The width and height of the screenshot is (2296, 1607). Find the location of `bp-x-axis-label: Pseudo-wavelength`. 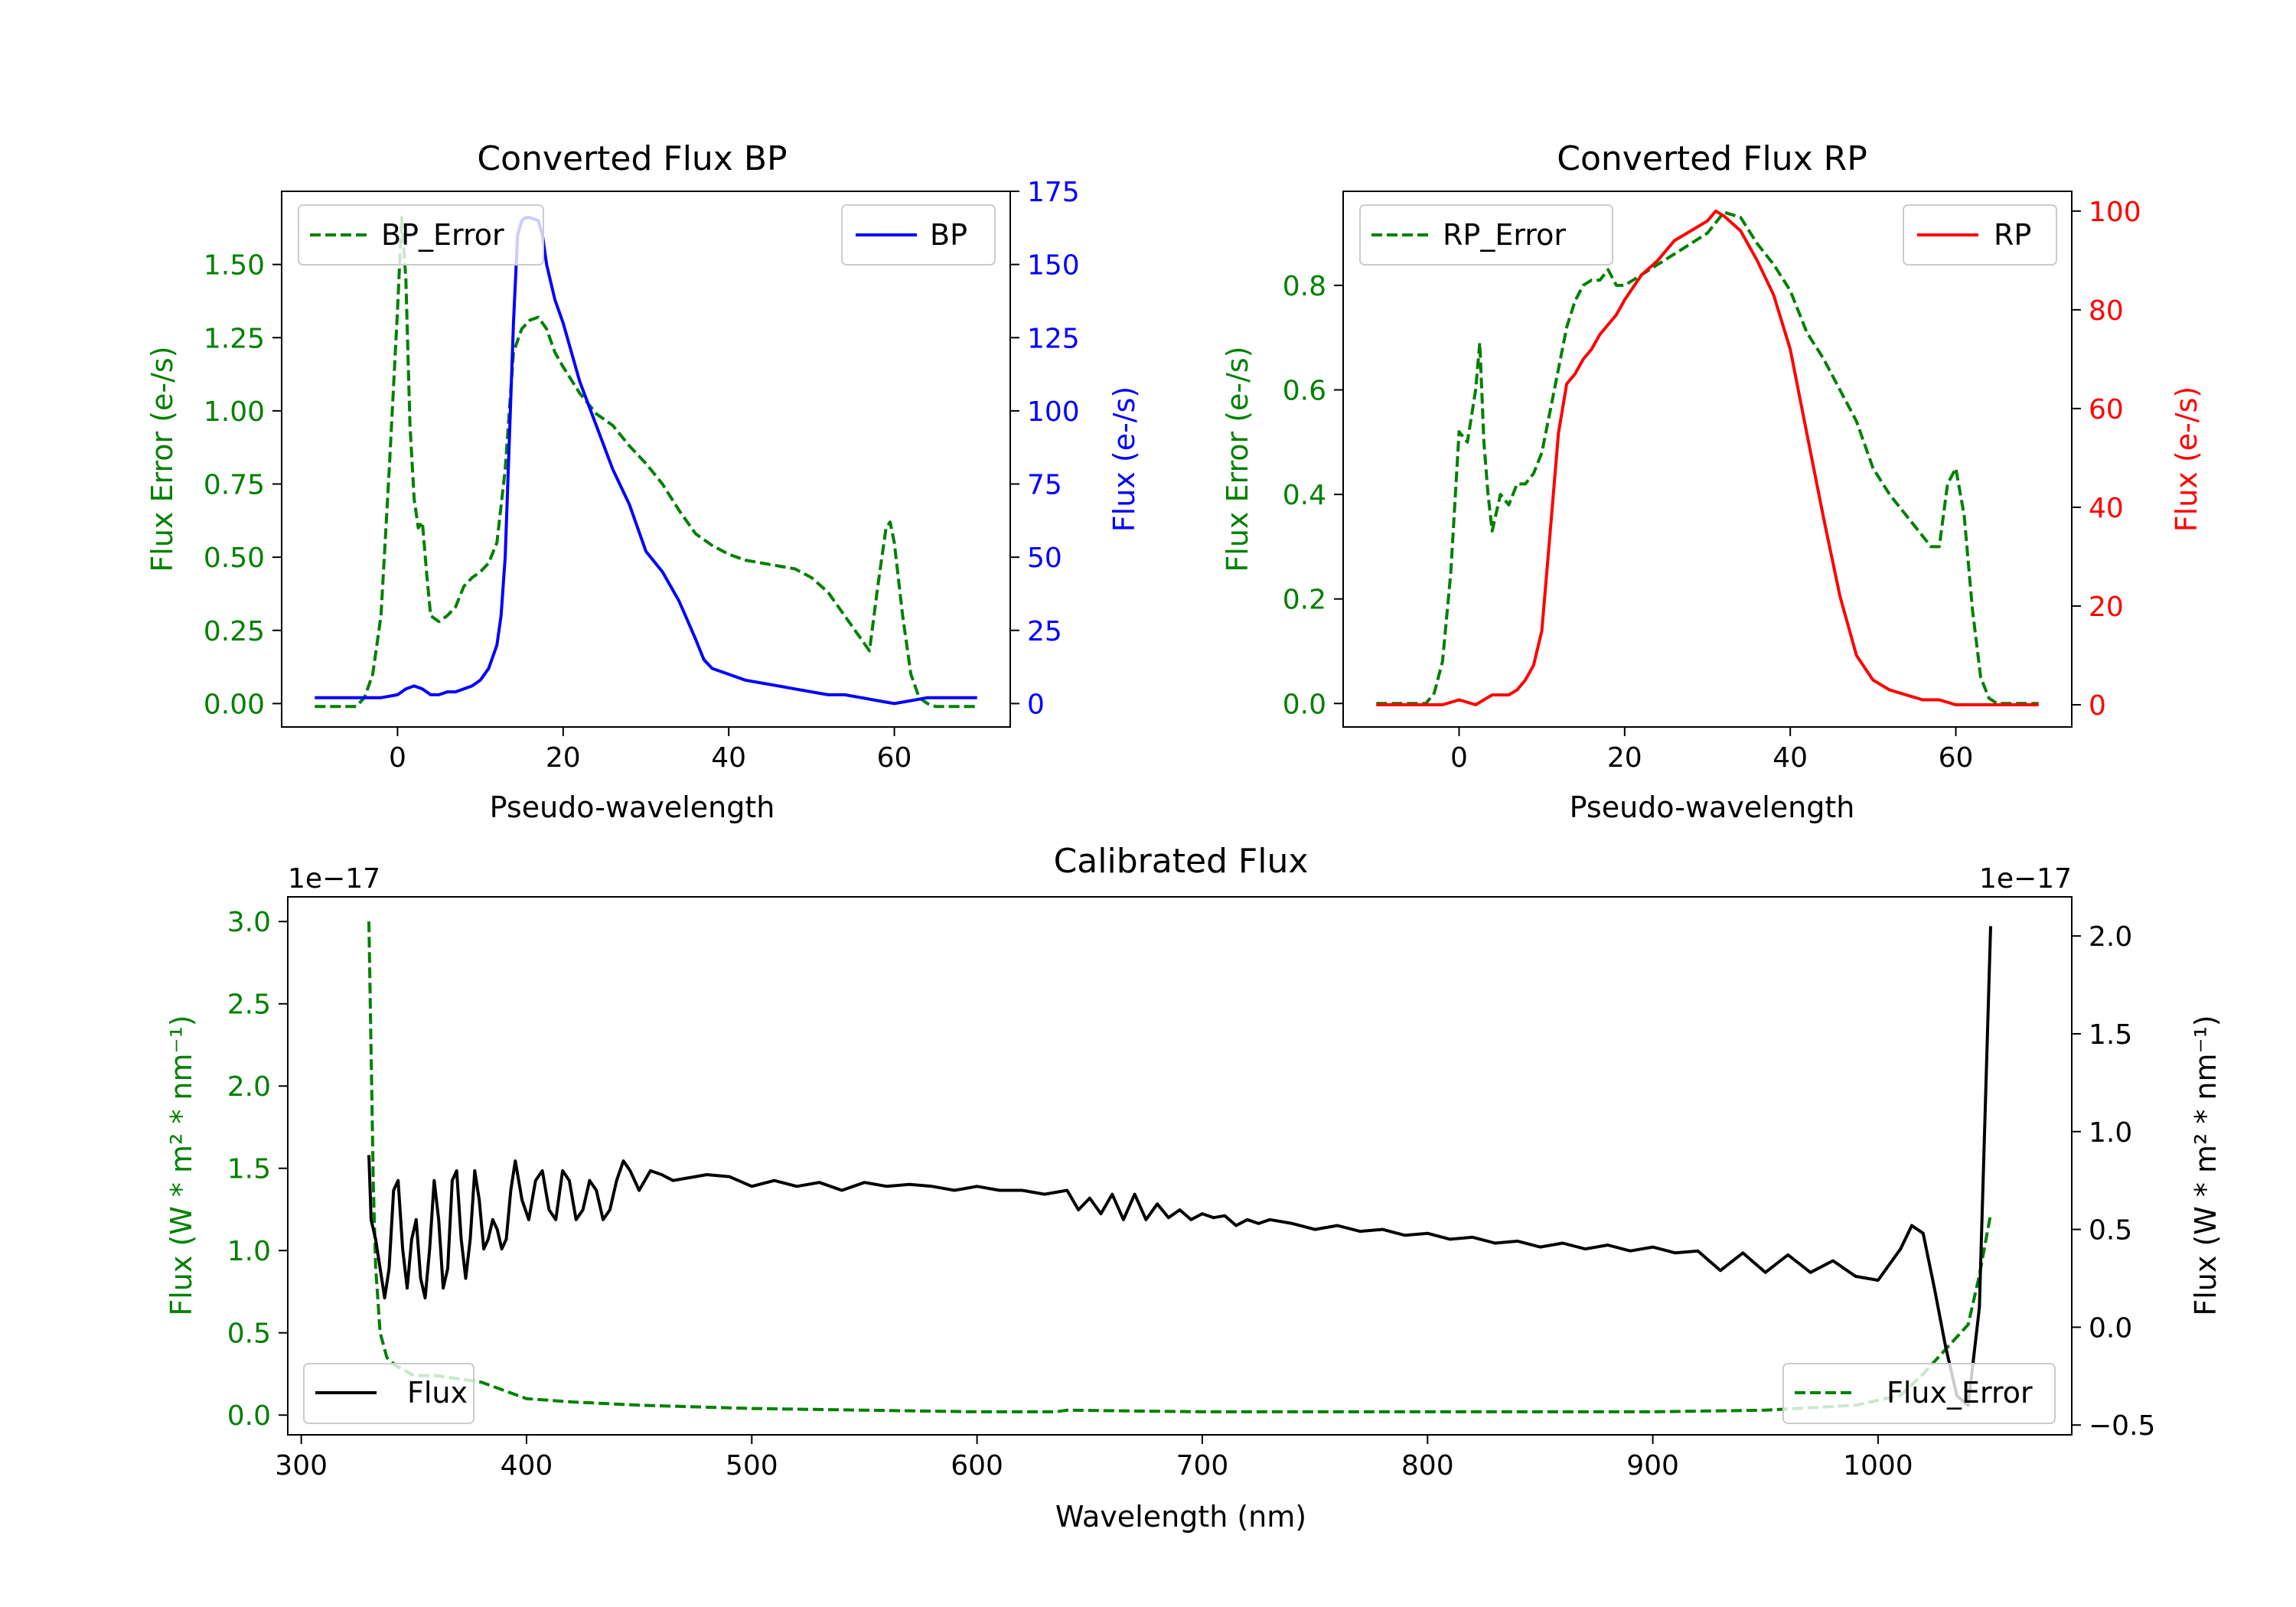

bp-x-axis-label: Pseudo-wavelength is located at coordinates (632, 807).